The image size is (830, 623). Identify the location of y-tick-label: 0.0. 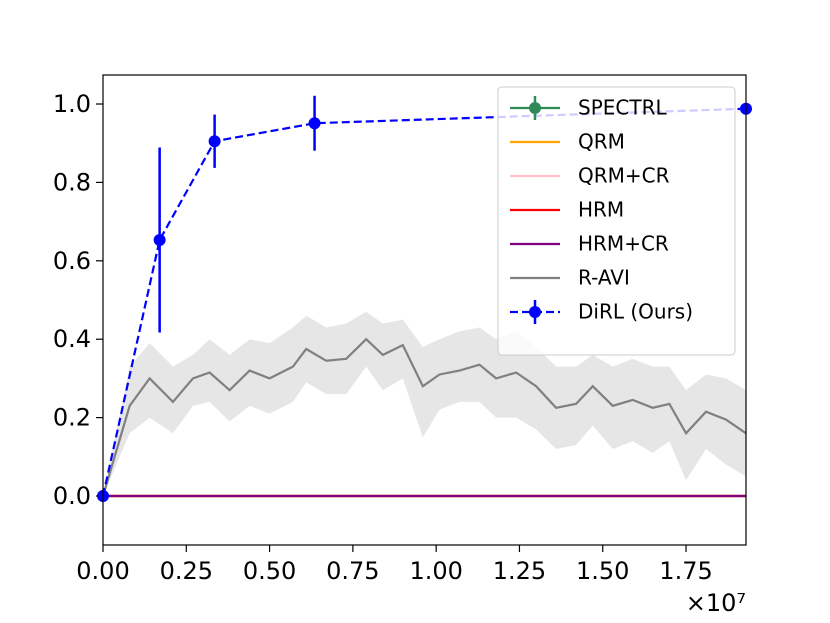
(72, 496).